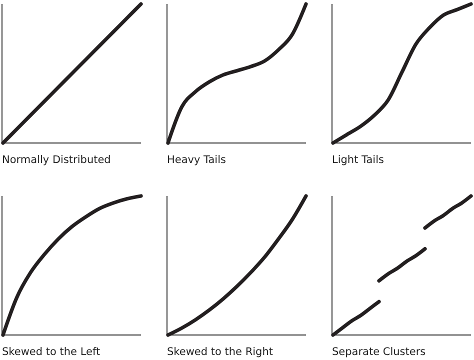  What do you see at coordinates (379, 352) in the screenshot?
I see `x-axis-title: Separate Clusters` at bounding box center [379, 352].